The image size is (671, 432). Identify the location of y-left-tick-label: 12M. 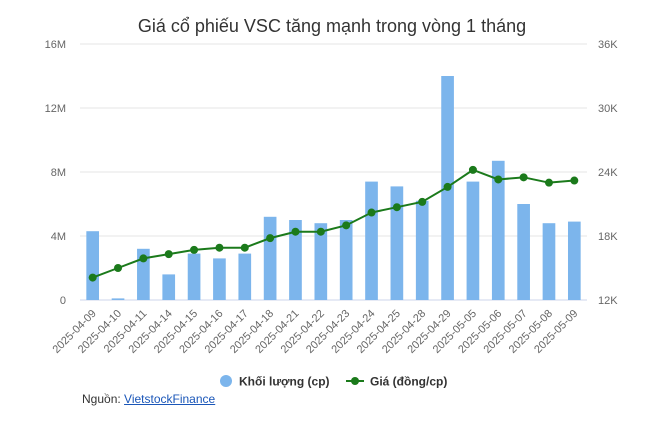
(55, 109).